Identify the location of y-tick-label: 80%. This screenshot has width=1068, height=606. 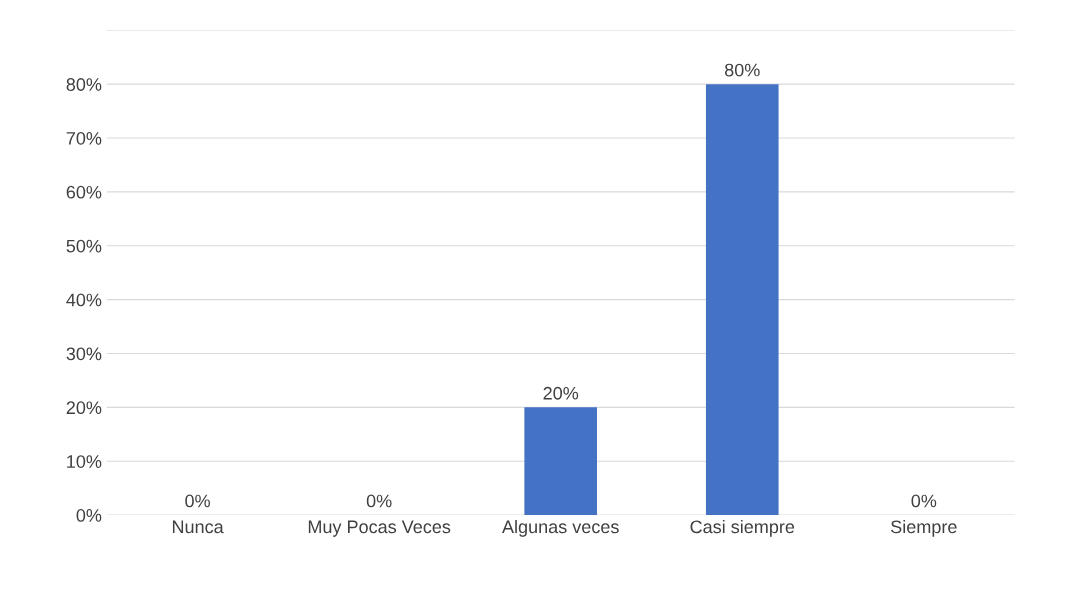
(84, 84).